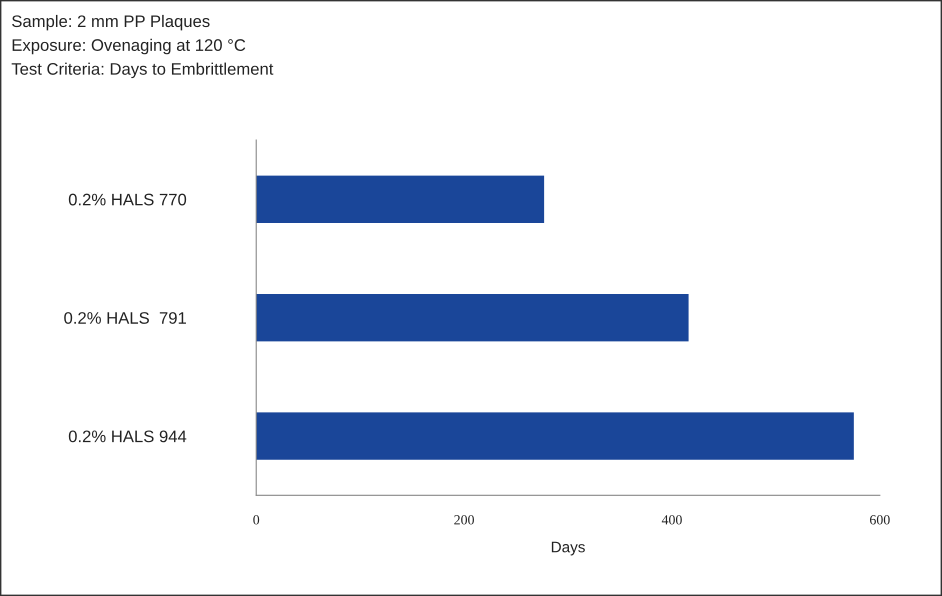 The height and width of the screenshot is (596, 942). Describe the element at coordinates (143, 70) in the screenshot. I see `text: Test Criteria: Days to Embrittlement` at that location.